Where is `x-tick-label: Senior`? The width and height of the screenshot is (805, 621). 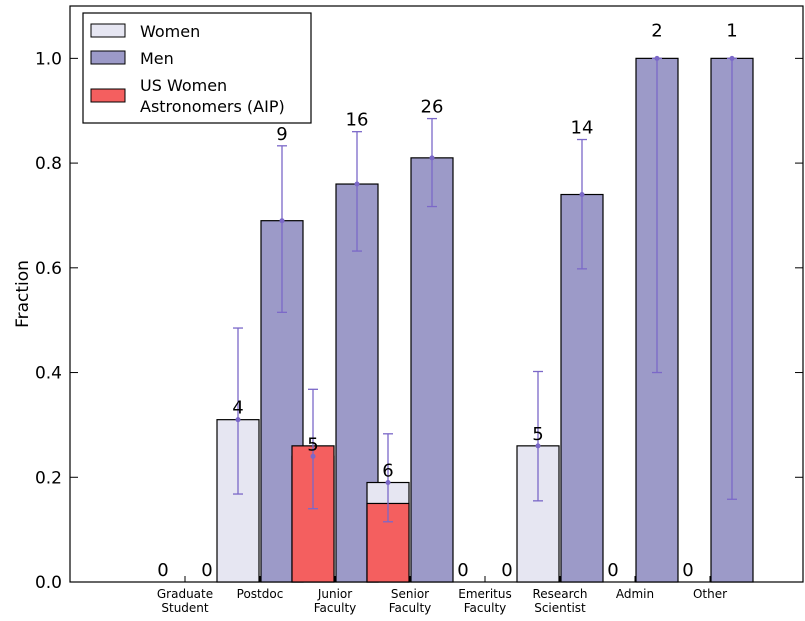 x-tick-label: Senior is located at coordinates (410, 594).